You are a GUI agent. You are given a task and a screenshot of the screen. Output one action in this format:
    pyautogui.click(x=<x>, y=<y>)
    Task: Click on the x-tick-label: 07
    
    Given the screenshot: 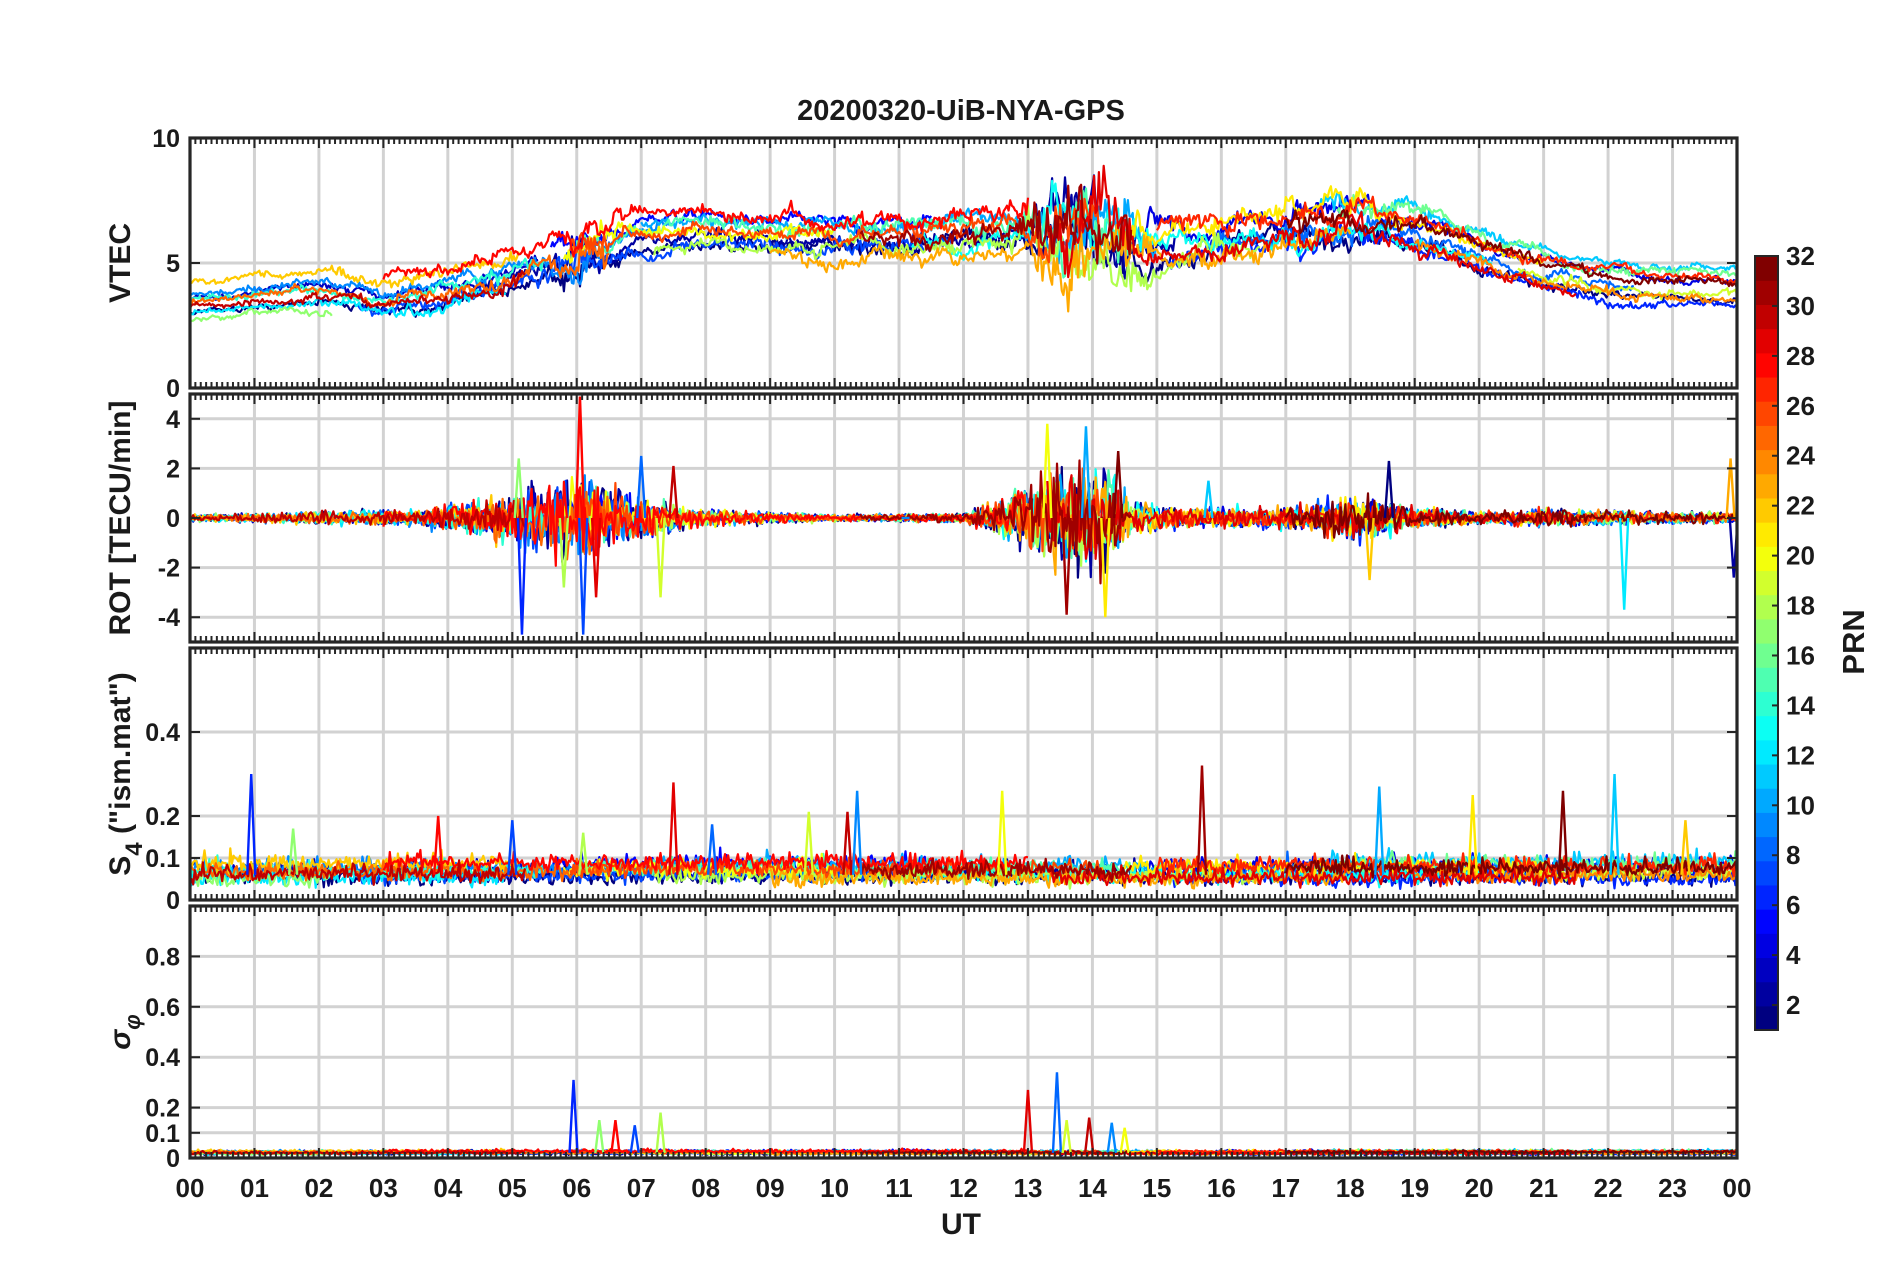 What is the action you would take?
    pyautogui.click(x=641, y=1188)
    